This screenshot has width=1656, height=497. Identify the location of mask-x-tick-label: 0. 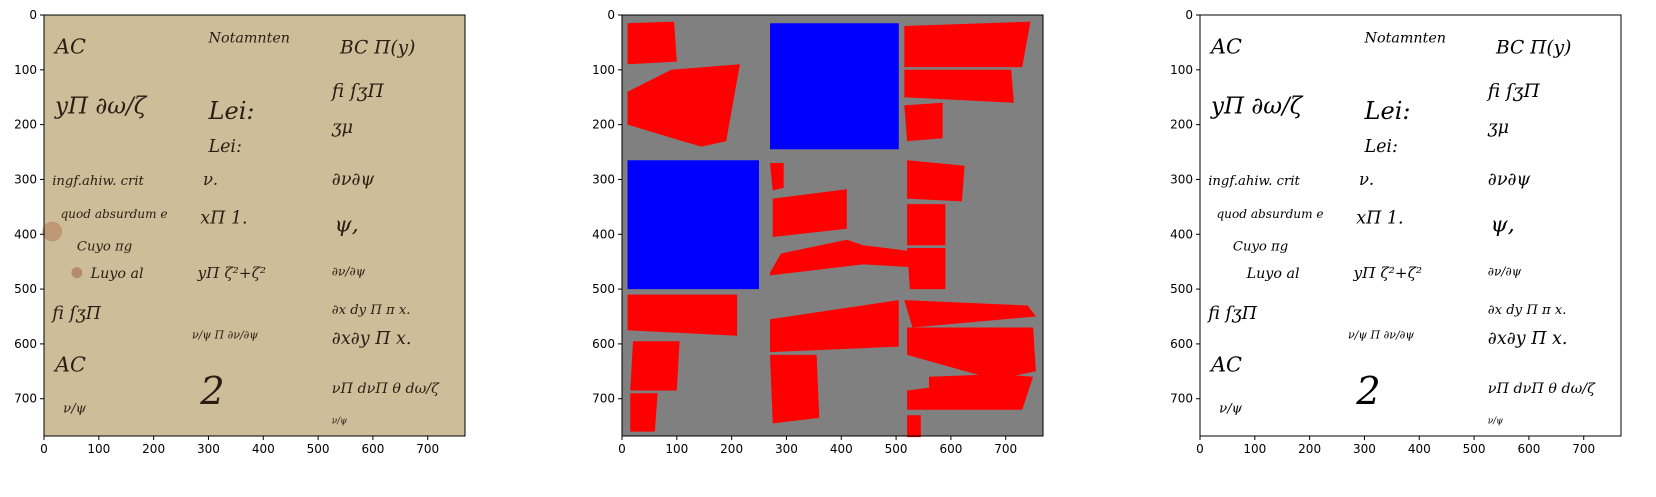
(622, 449).